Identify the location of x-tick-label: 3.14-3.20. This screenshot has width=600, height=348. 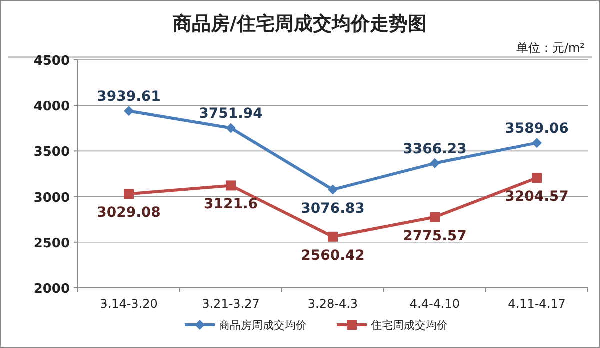
(129, 304).